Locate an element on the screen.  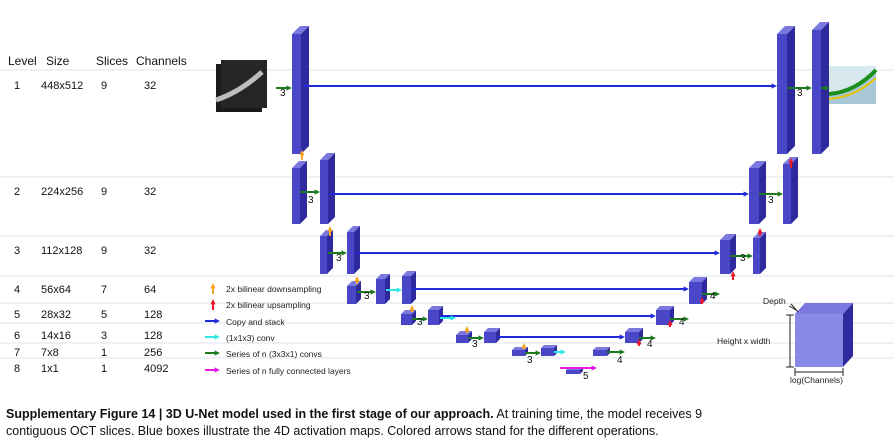
encoder-block-4b is located at coordinates (380, 291).